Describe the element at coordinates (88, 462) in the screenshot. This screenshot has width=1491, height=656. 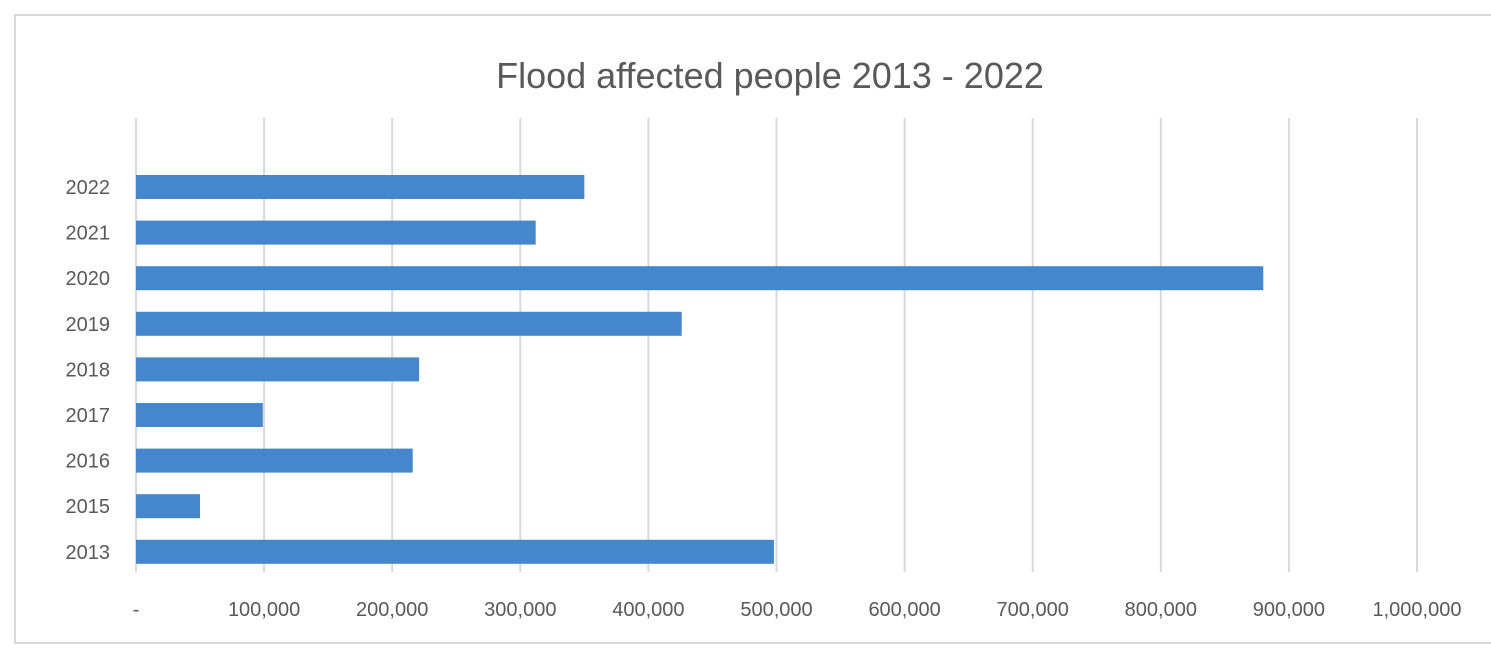
I see `y-tick-label: 2016` at that location.